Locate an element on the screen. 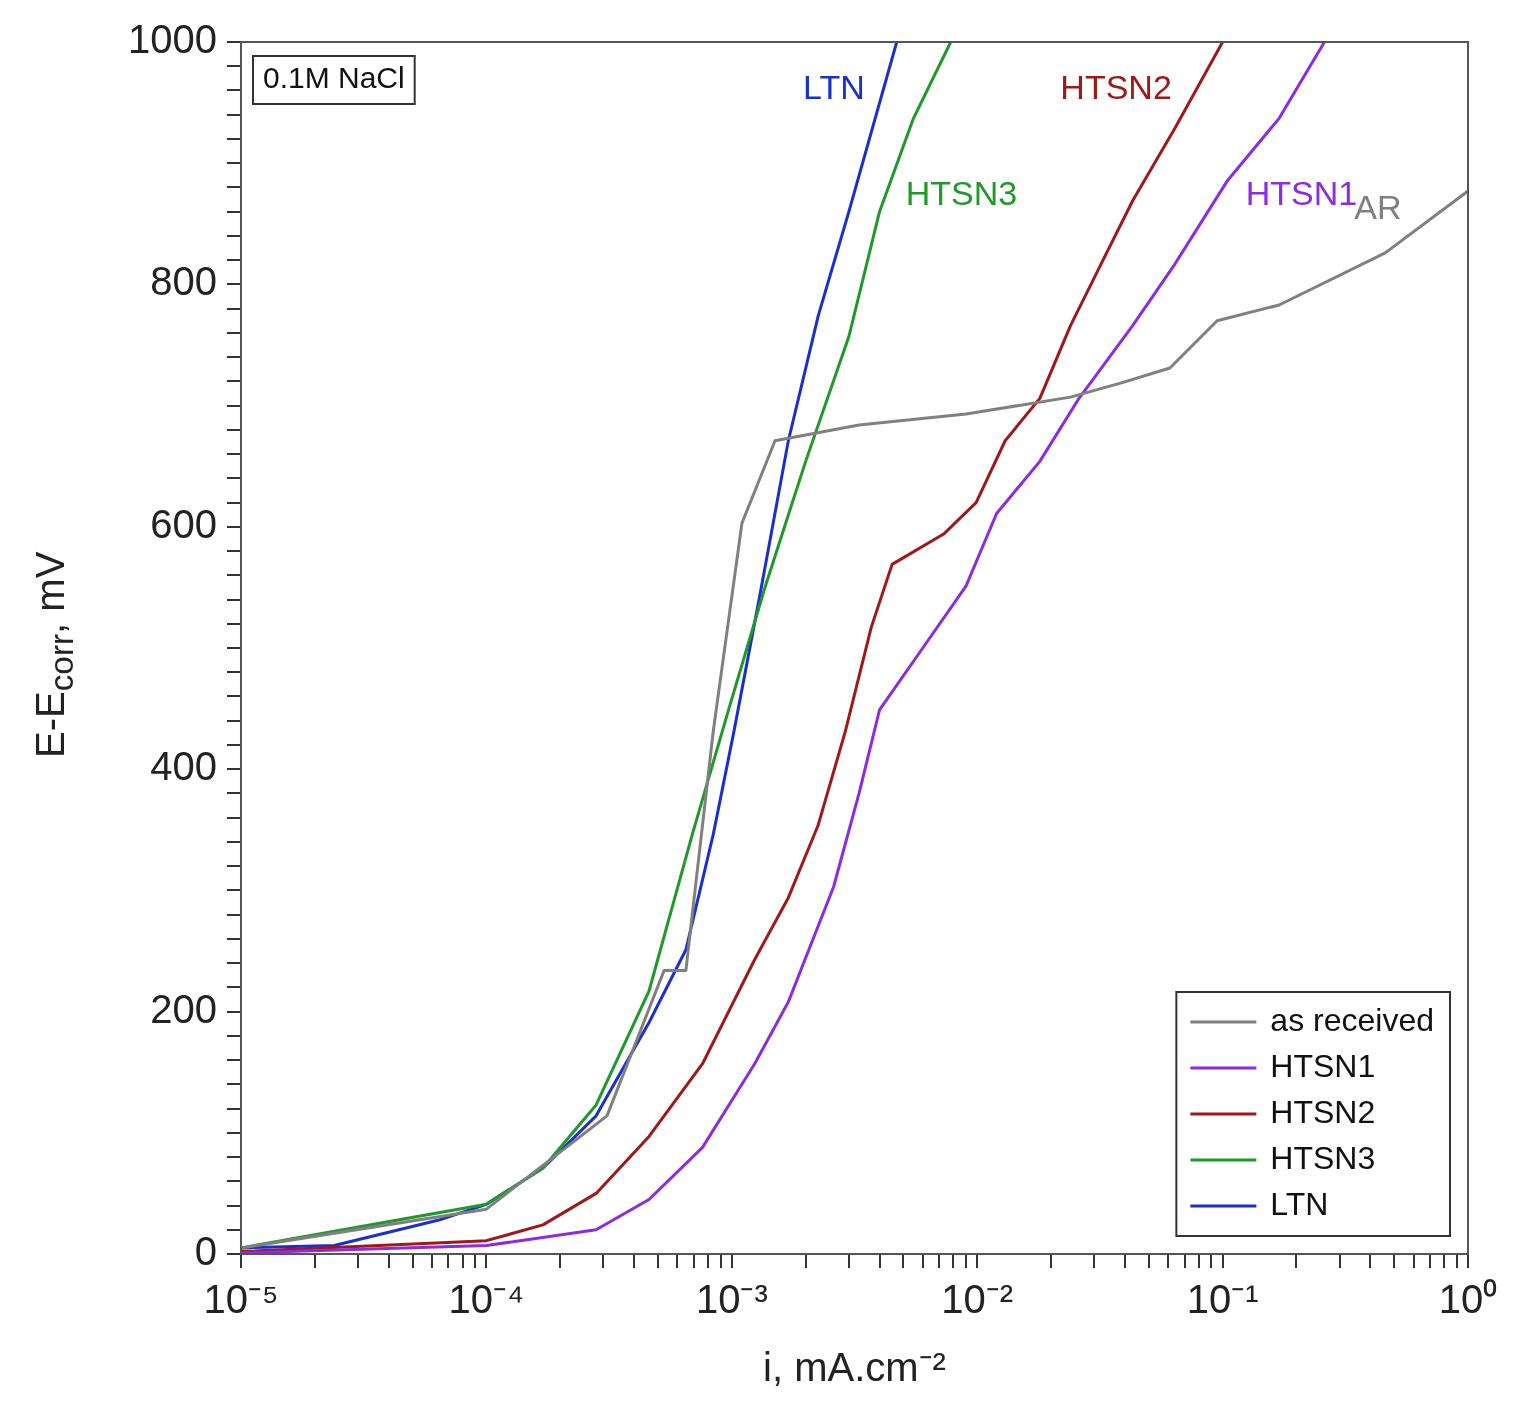 Image resolution: width=1520 pixels, height=1423 pixels. x-tick-label: 10⁻⁴ is located at coordinates (486, 1299).